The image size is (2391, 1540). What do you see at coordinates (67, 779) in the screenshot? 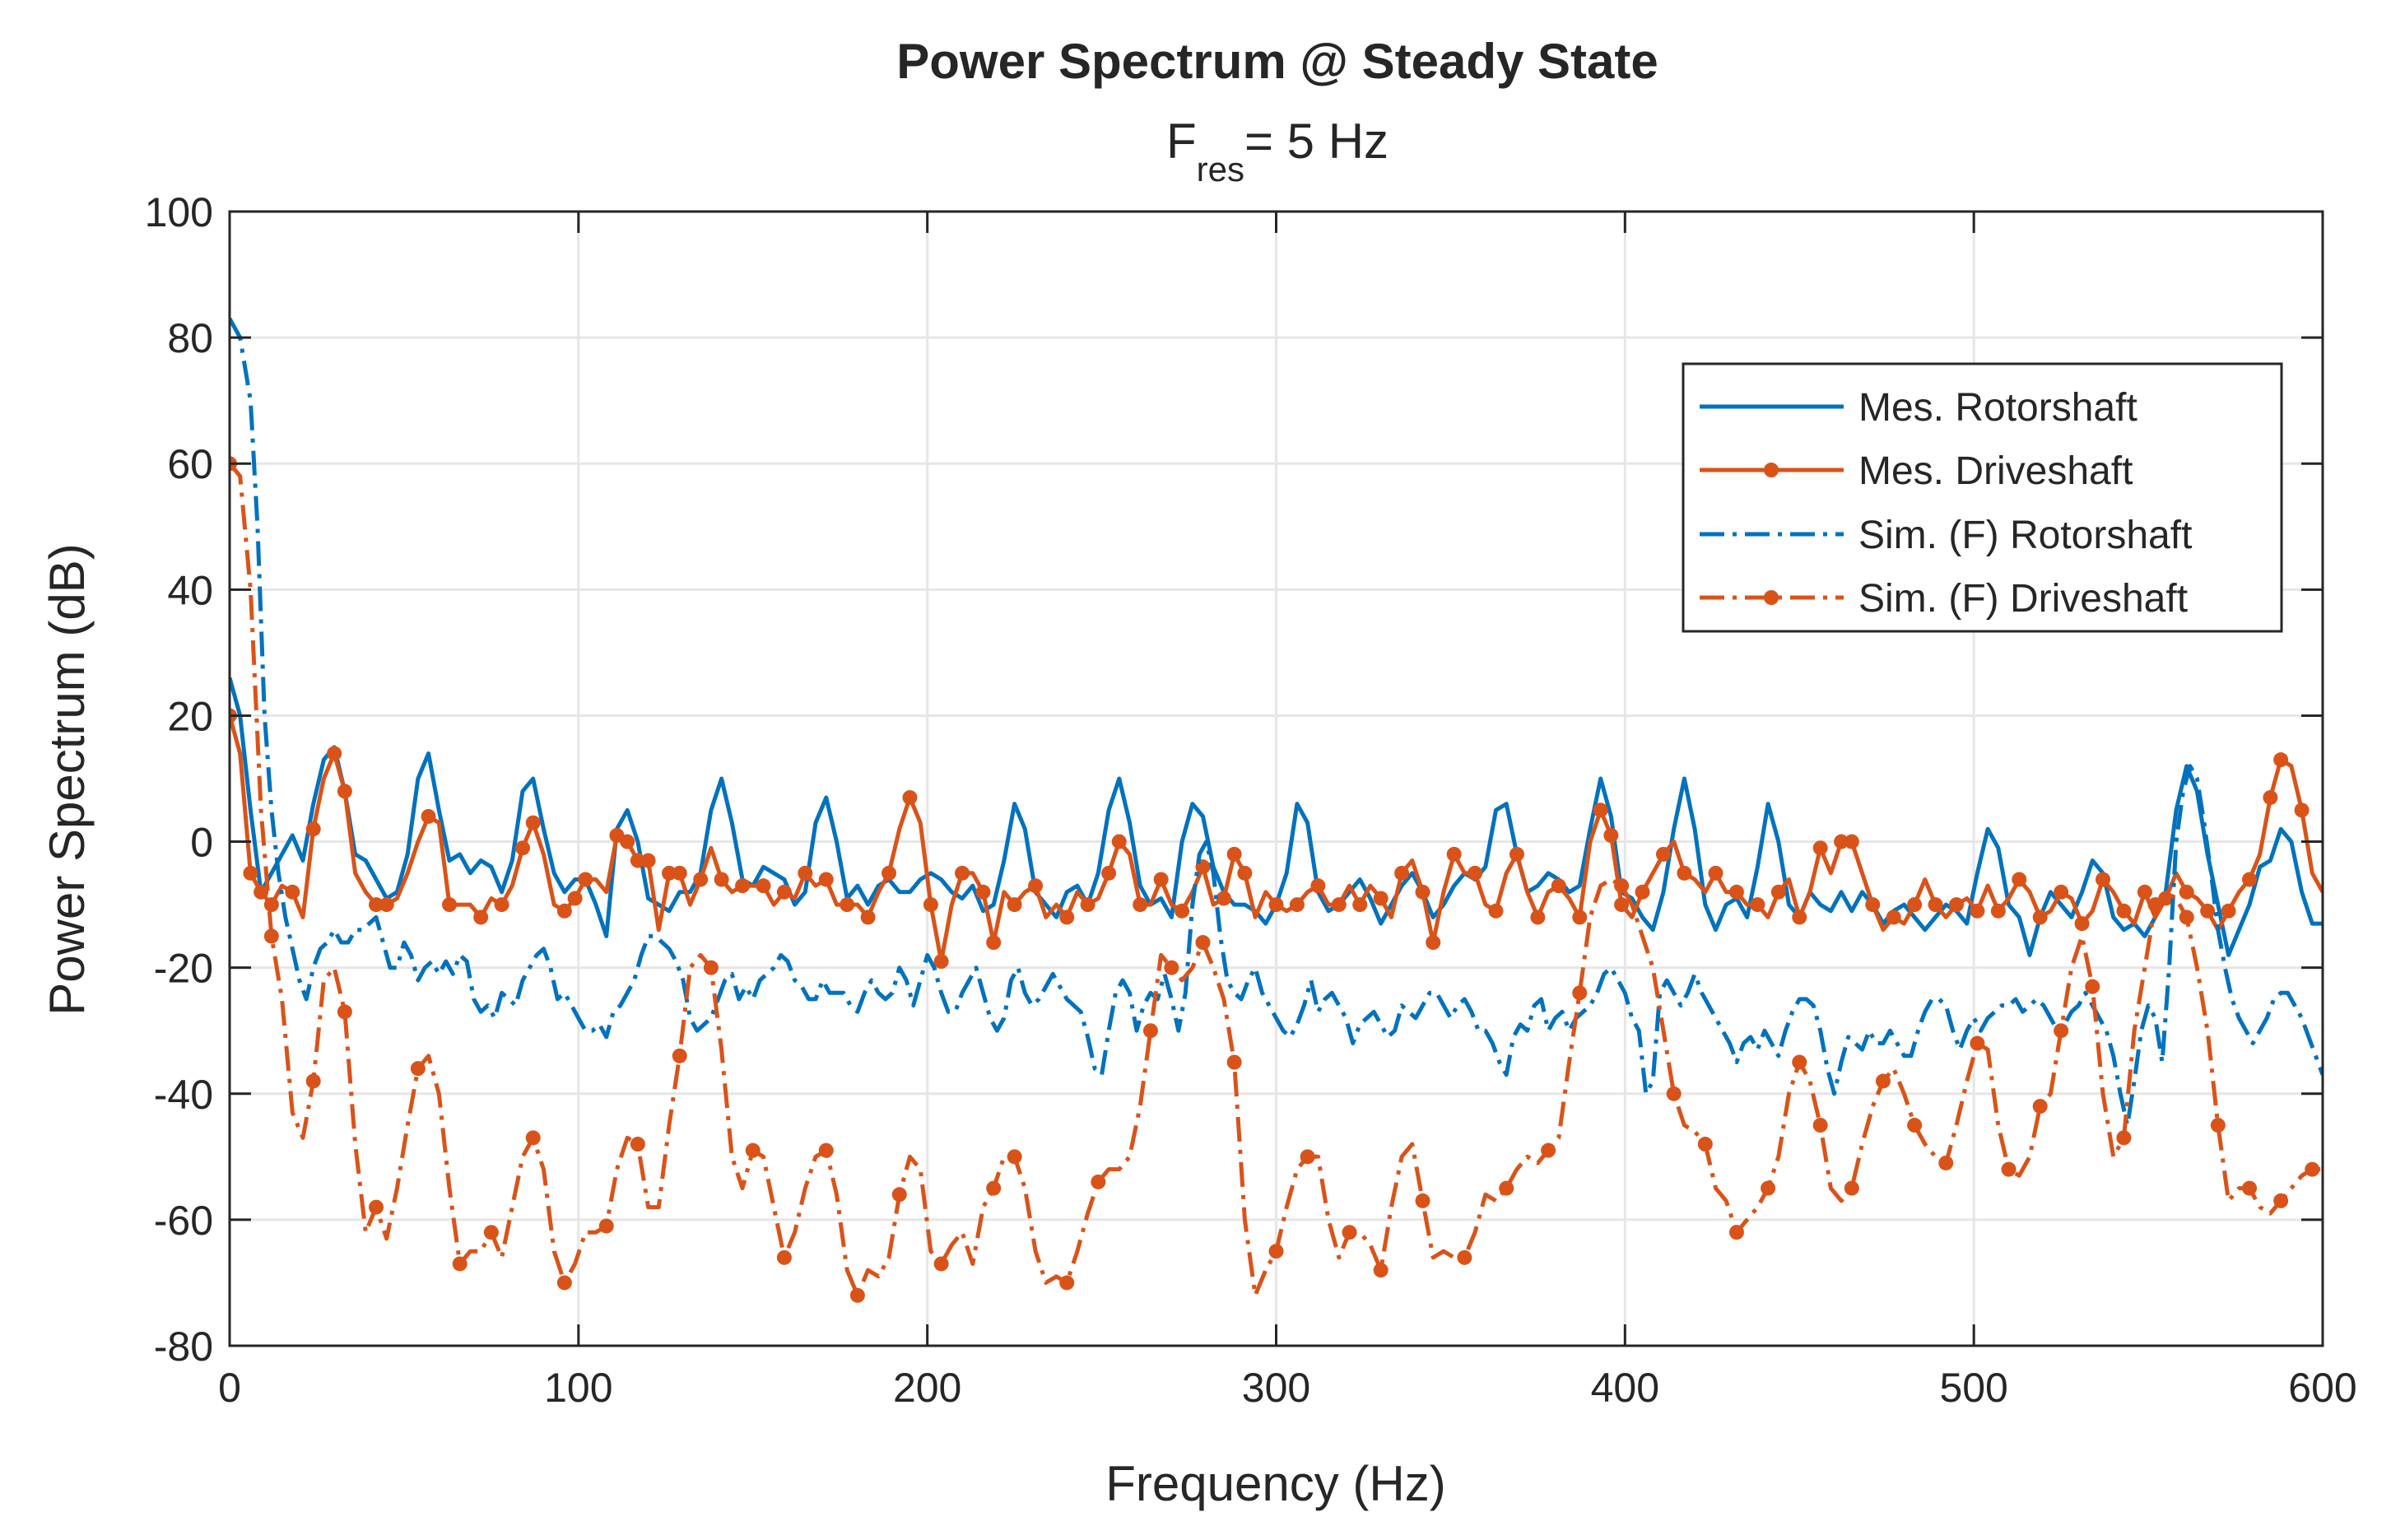
I see `y-axis-label: Power Spectrum (dB)` at bounding box center [67, 779].